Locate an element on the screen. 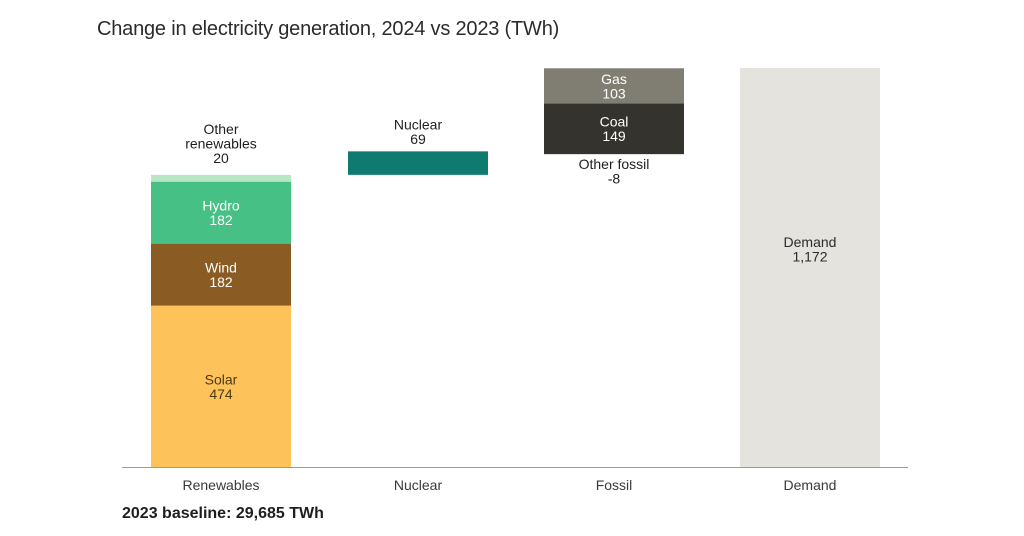 The width and height of the screenshot is (1024, 536). data-label-coal-line-2: 149 is located at coordinates (614, 136).